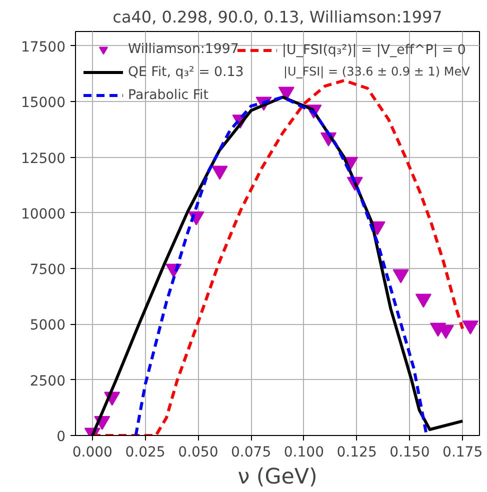 Image resolution: width=487 pixels, height=492 pixels. What do you see at coordinates (145, 452) in the screenshot?
I see `x-tick-label: 0.025` at bounding box center [145, 452].